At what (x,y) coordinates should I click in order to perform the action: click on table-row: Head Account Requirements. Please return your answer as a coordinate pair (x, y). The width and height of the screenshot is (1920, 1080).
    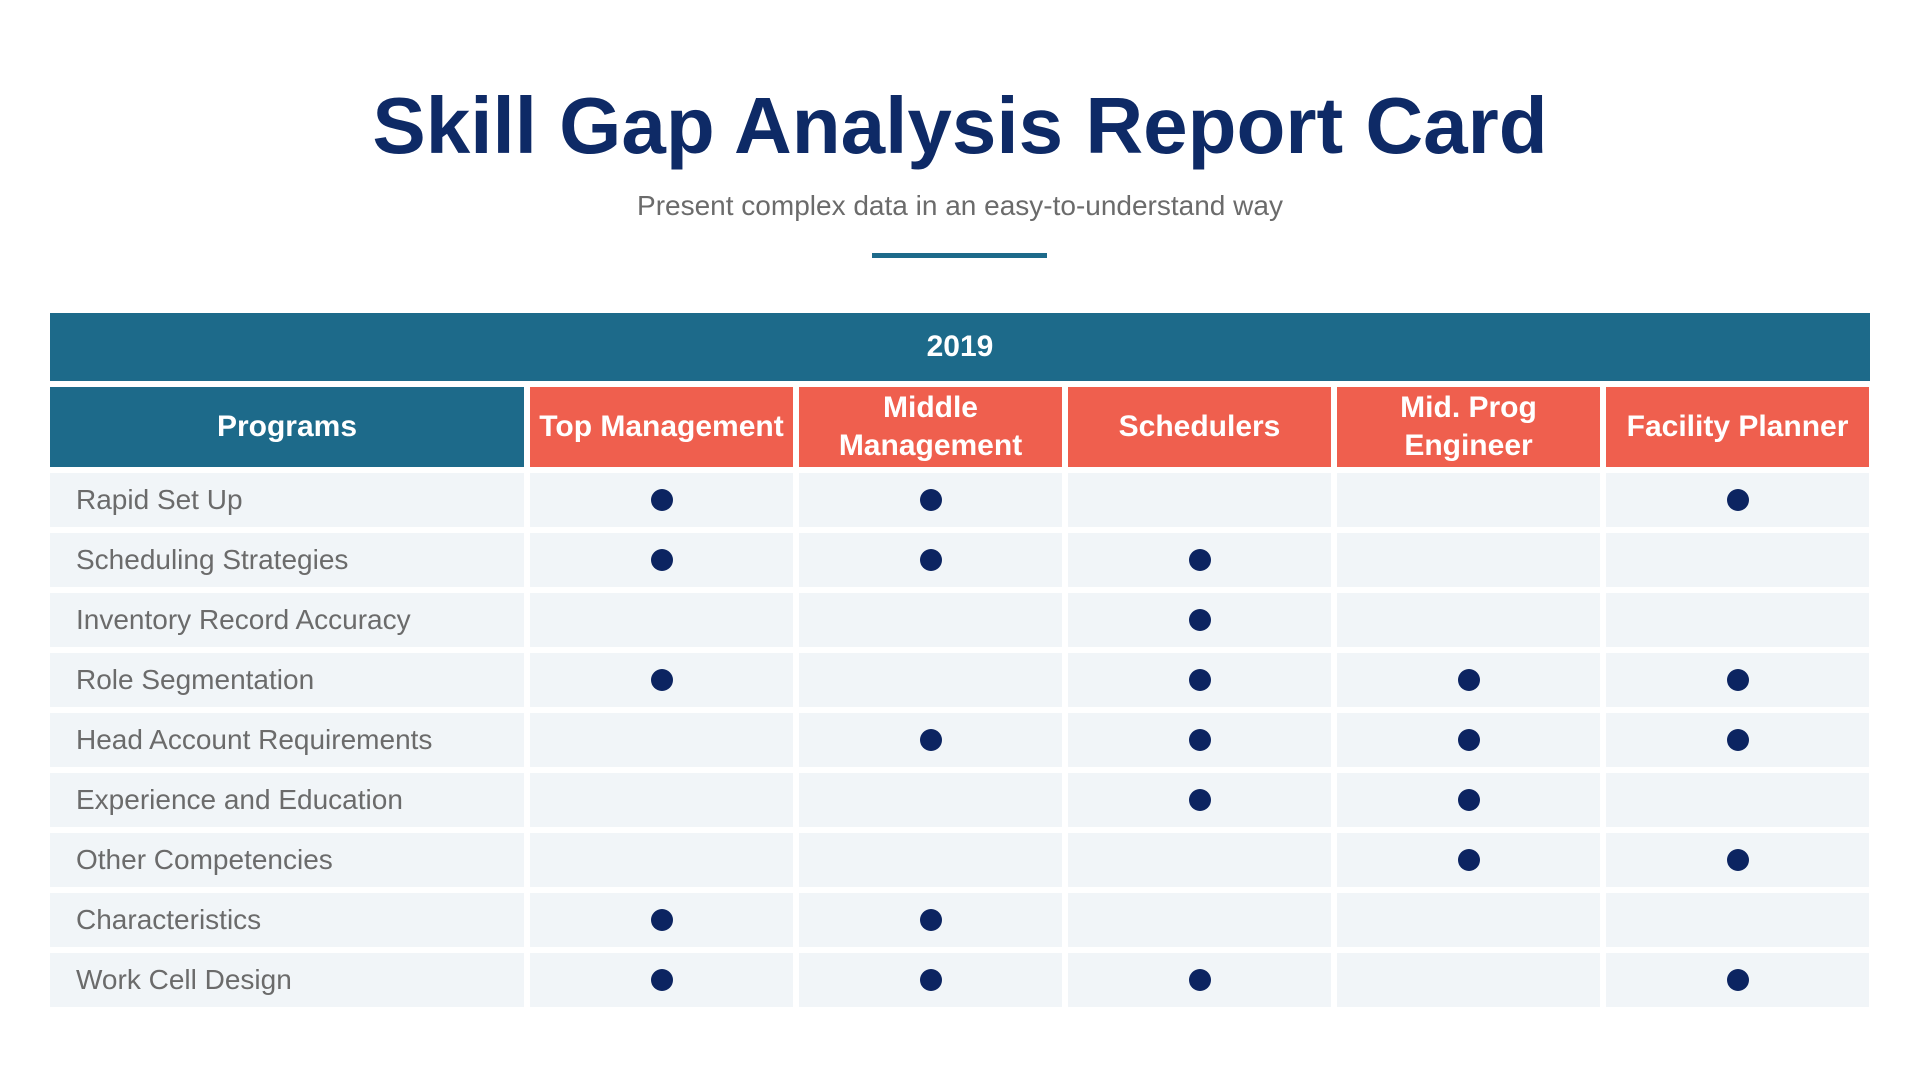
    Looking at the image, I should click on (960, 740).